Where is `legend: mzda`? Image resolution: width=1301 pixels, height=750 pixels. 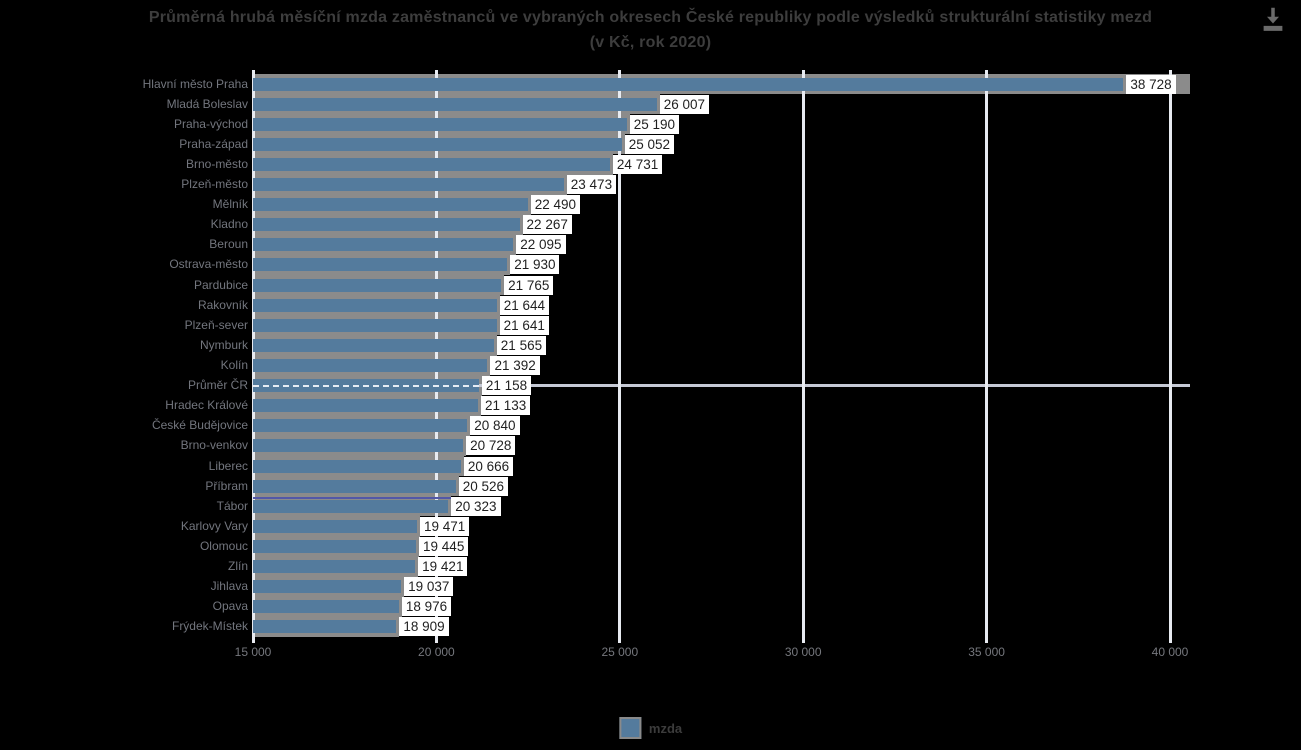 legend: mzda is located at coordinates (650, 728).